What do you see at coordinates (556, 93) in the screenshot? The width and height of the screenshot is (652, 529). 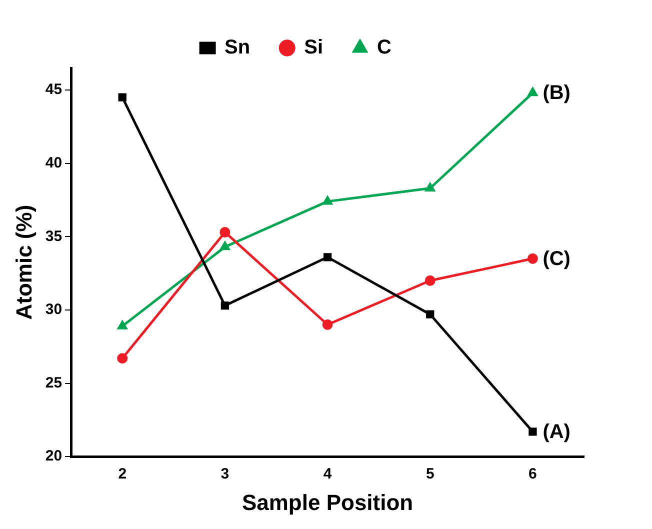 I see `annotation: (B)` at bounding box center [556, 93].